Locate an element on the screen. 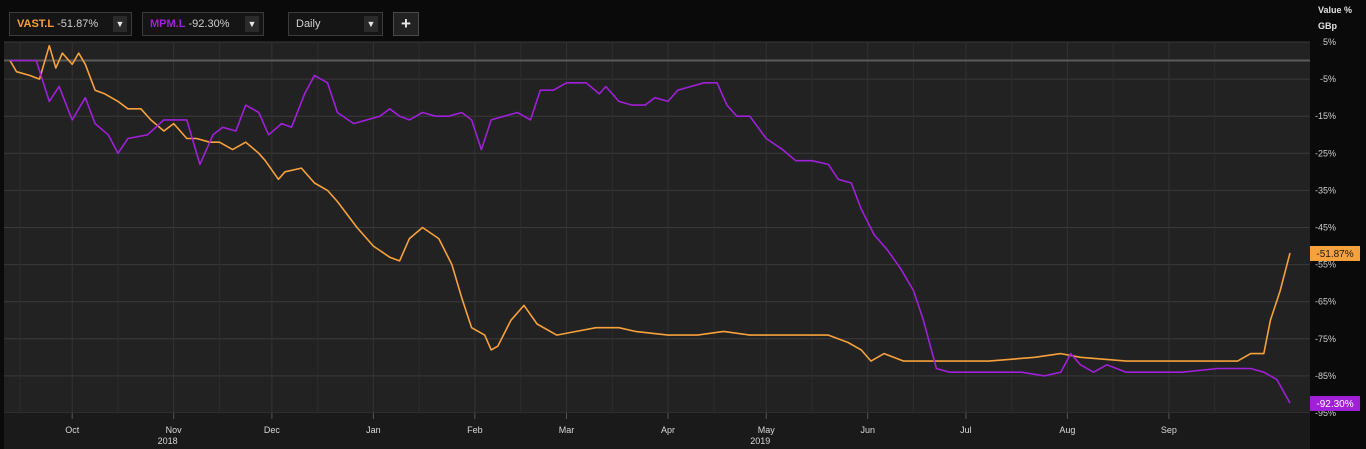  last-value-label: -92.30% is located at coordinates (1334, 404).